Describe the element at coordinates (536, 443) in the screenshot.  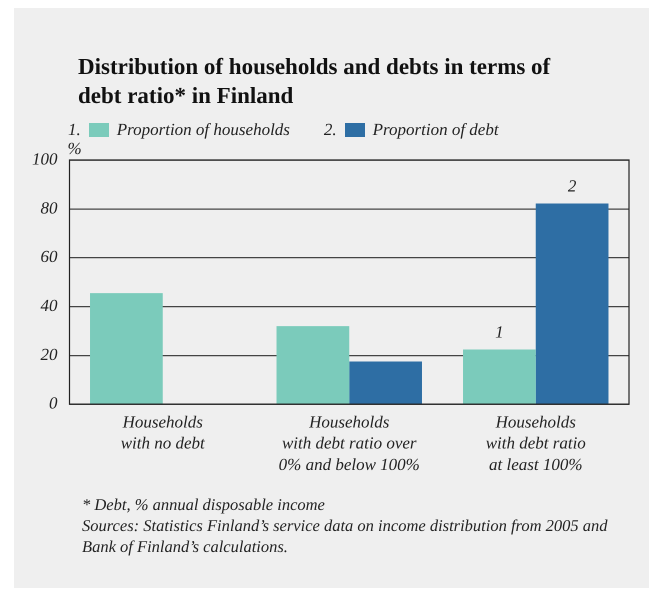
I see `x-tick-label: Households with debt ratio at least 100%` at that location.